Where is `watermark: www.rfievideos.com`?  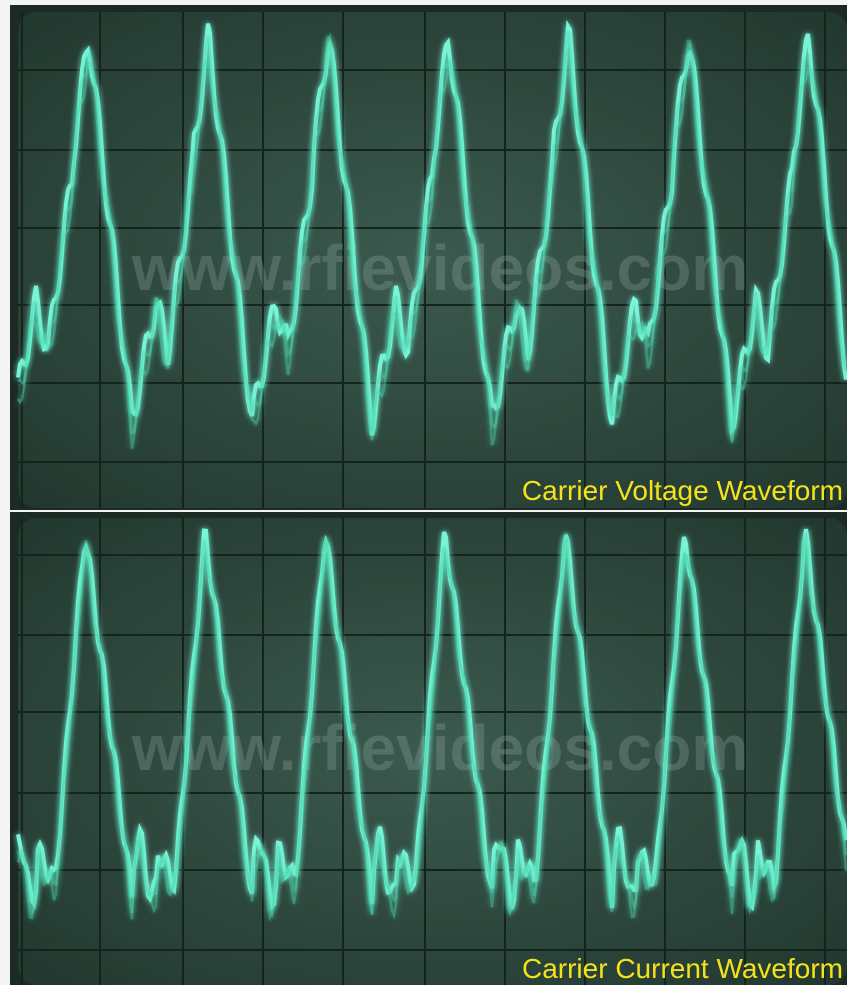 watermark: www.rfievideos.com is located at coordinates (439, 748).